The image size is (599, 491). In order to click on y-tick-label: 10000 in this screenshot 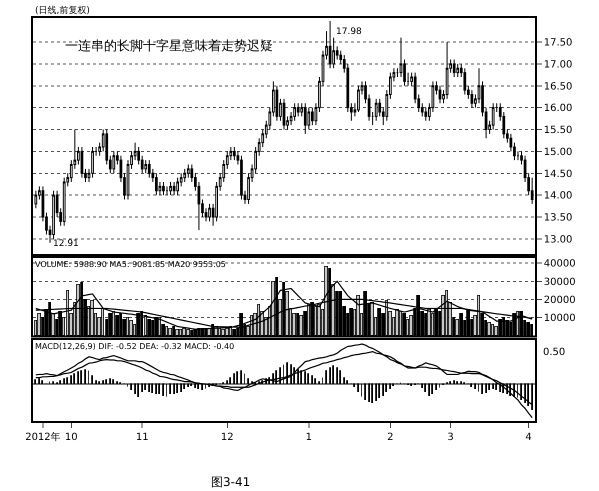, I will do `click(560, 318)`.